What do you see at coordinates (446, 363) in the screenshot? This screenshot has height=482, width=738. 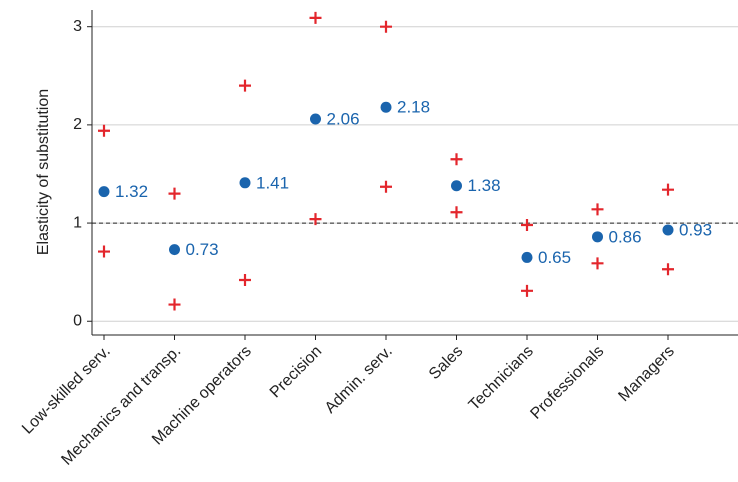 I see `x-tick-label: Sales` at bounding box center [446, 363].